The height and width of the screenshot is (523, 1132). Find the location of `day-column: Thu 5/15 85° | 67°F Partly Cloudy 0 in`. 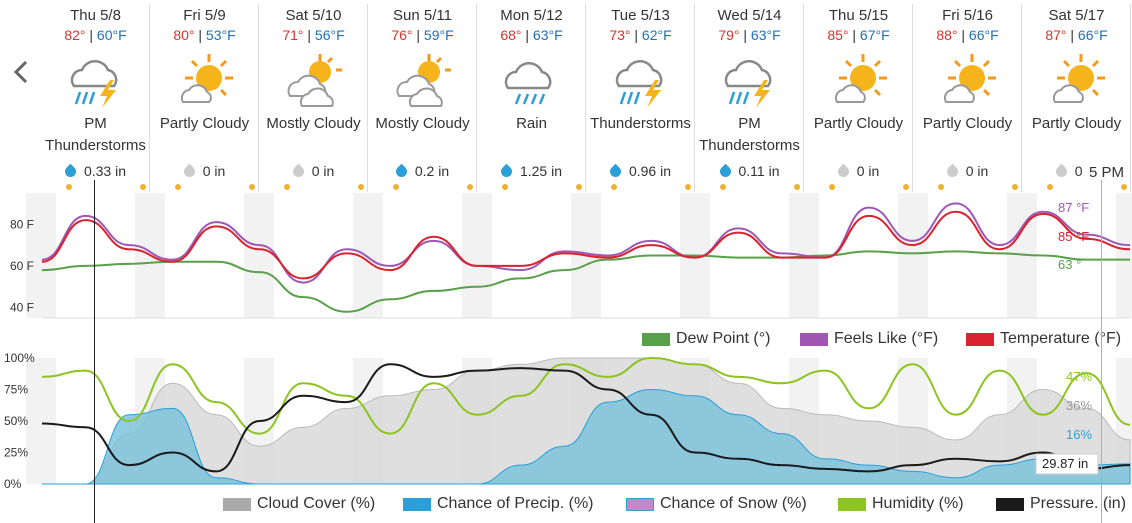

day-column: Thu 5/15 85° | 67°F Partly Cloudy 0 in is located at coordinates (859, 98).